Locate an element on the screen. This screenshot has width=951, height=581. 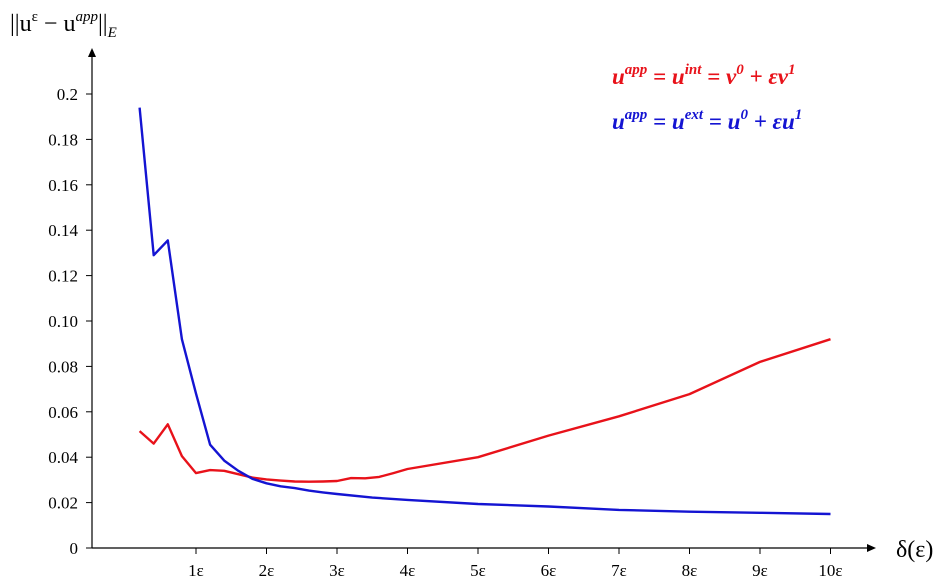
x-tick-label: 2ε is located at coordinates (267, 570).